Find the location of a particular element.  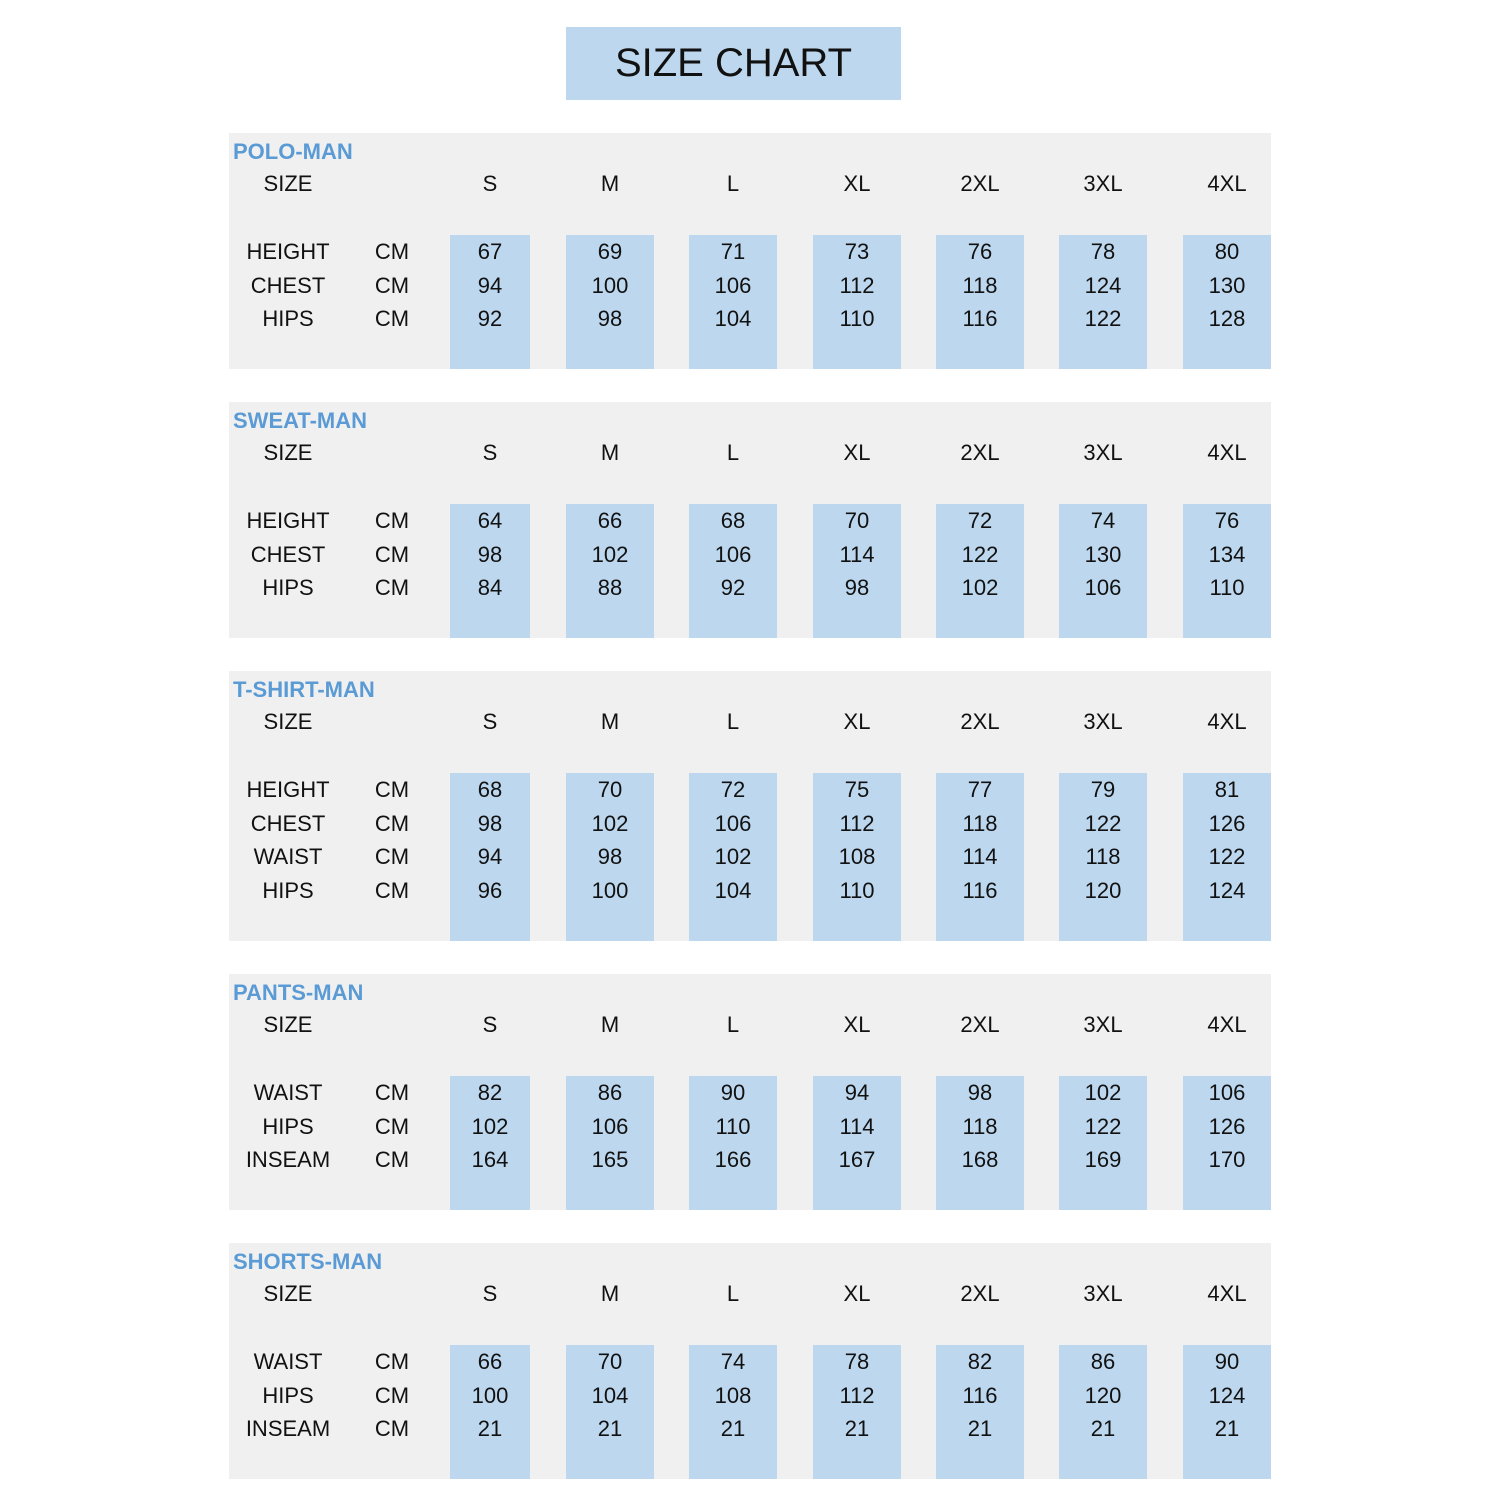

measurement-value: 165 is located at coordinates (610, 1160).